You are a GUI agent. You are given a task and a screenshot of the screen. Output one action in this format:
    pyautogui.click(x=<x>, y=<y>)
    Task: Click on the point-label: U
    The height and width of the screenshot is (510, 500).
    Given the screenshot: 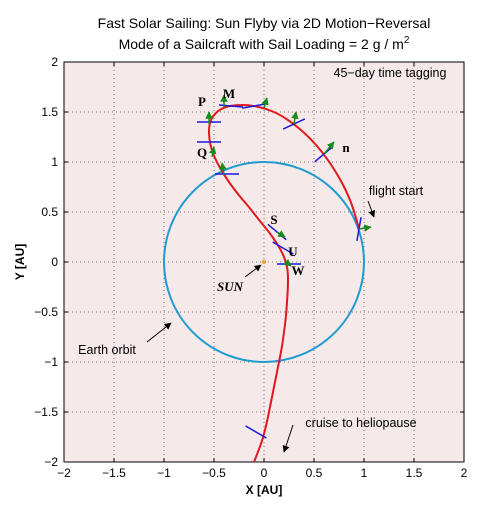 What is the action you would take?
    pyautogui.click(x=293, y=251)
    